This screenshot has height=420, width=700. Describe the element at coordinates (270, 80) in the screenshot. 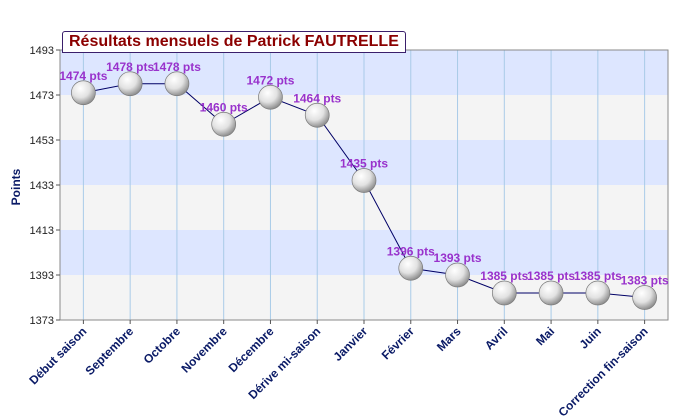

I see `data-label: 1472 pts` at that location.